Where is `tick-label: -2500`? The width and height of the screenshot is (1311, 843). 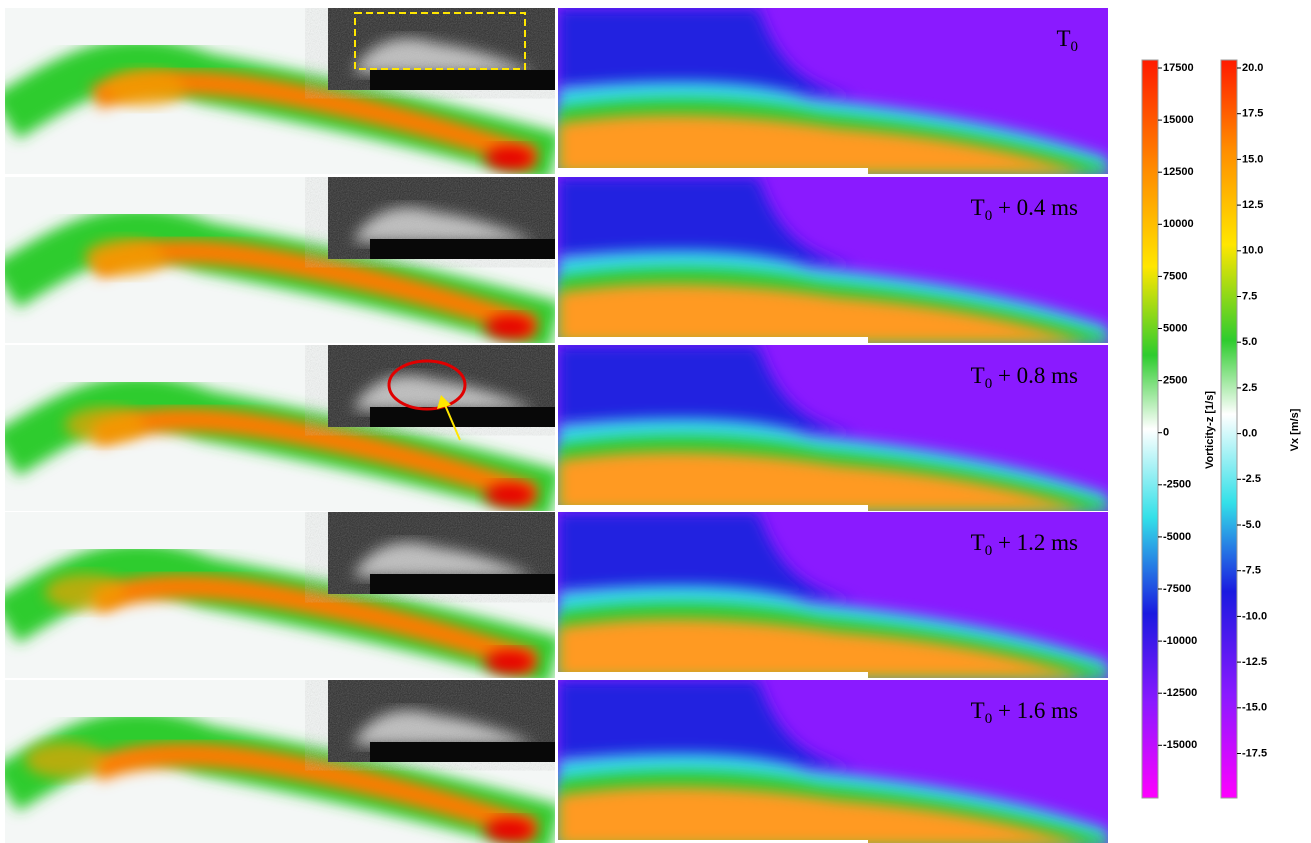 tick-label: -2500 is located at coordinates (1177, 485).